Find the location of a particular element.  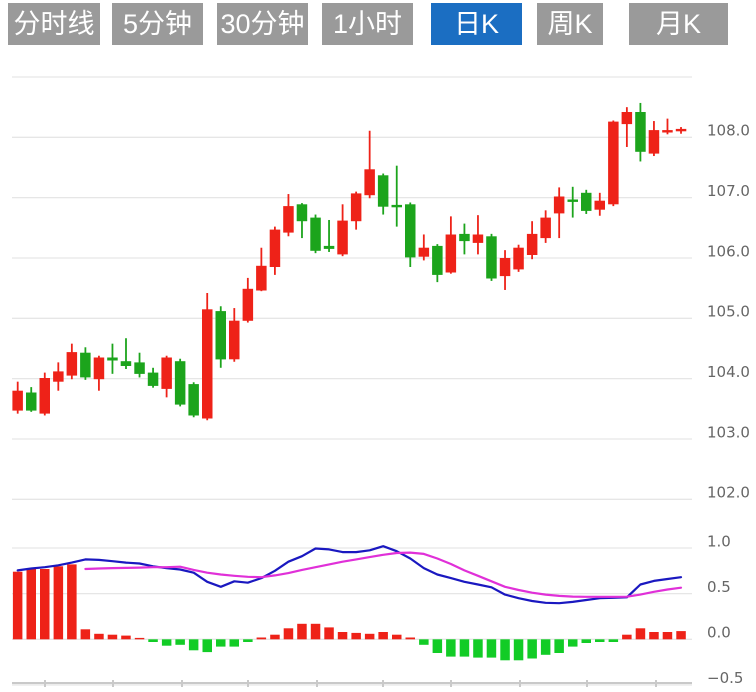

price-tick-label: 106.0 is located at coordinates (728, 251).